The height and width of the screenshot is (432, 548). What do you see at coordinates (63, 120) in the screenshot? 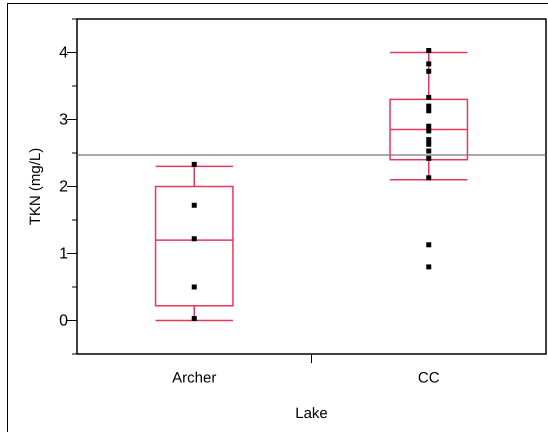
I see `y-tick-label: 3` at bounding box center [63, 120].